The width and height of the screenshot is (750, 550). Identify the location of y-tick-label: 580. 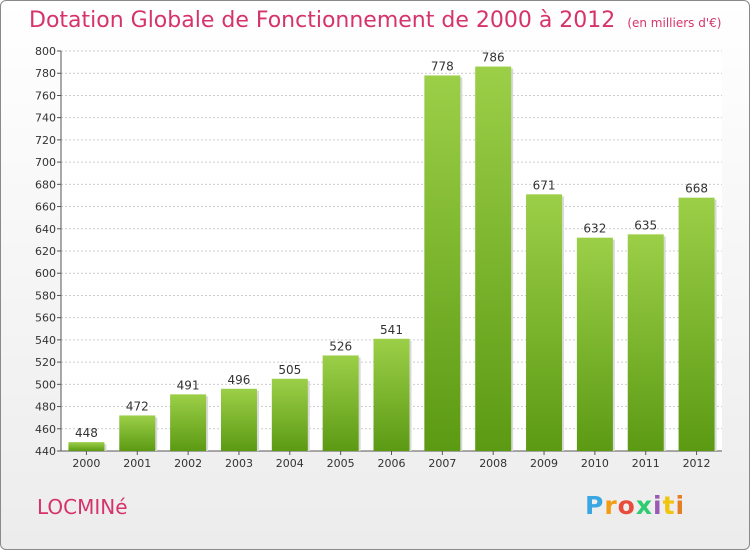
(45, 295).